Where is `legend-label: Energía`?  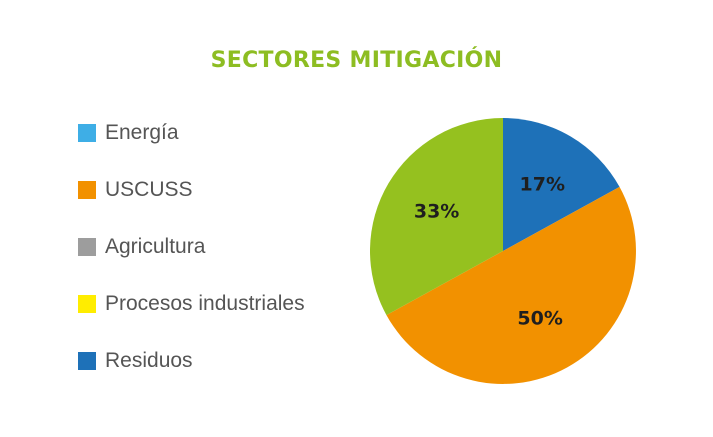
legend-label: Energía is located at coordinates (142, 132).